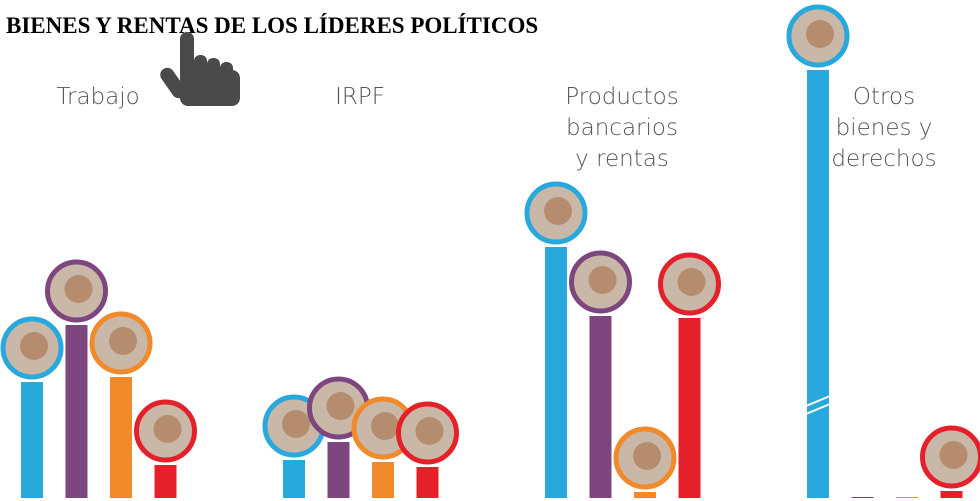  What do you see at coordinates (360, 97) in the screenshot?
I see `category-label: IRPF` at bounding box center [360, 97].